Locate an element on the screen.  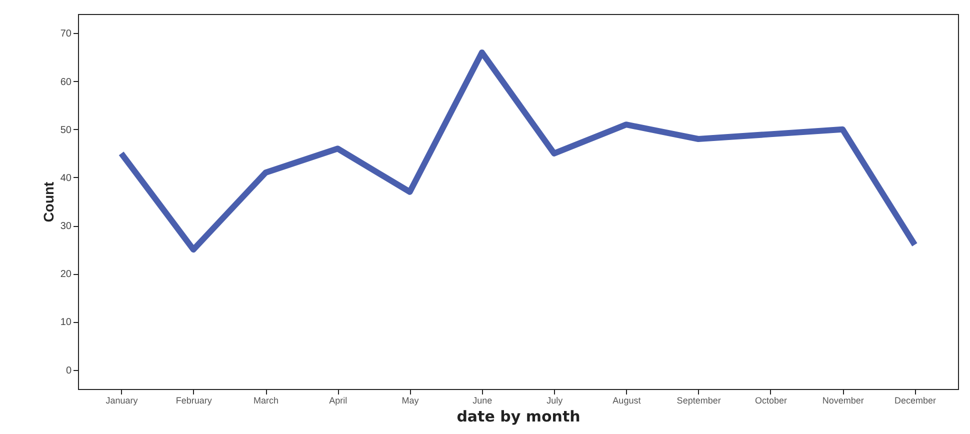
x-tick-label: October is located at coordinates (770, 401).